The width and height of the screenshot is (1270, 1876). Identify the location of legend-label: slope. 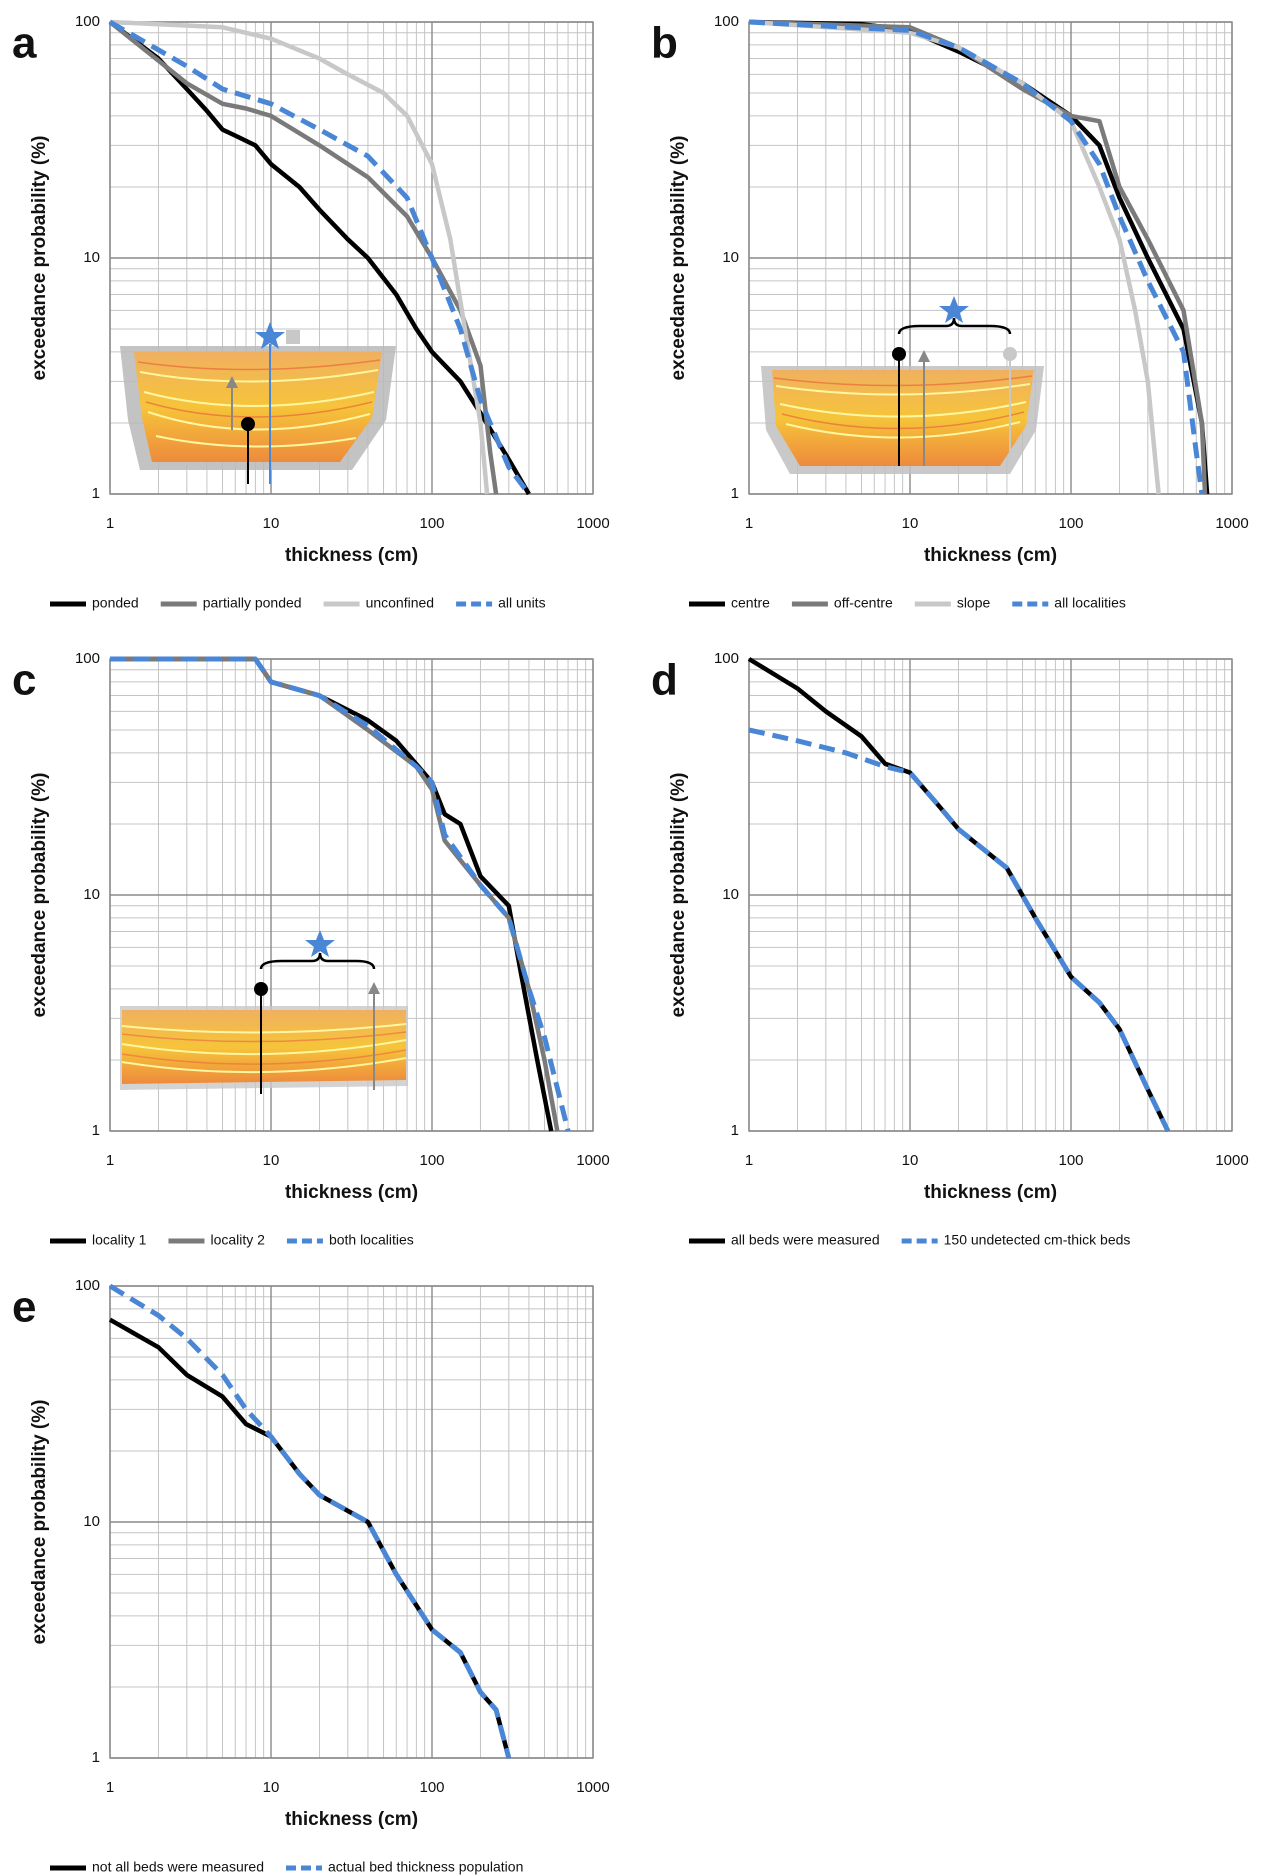
(974, 603).